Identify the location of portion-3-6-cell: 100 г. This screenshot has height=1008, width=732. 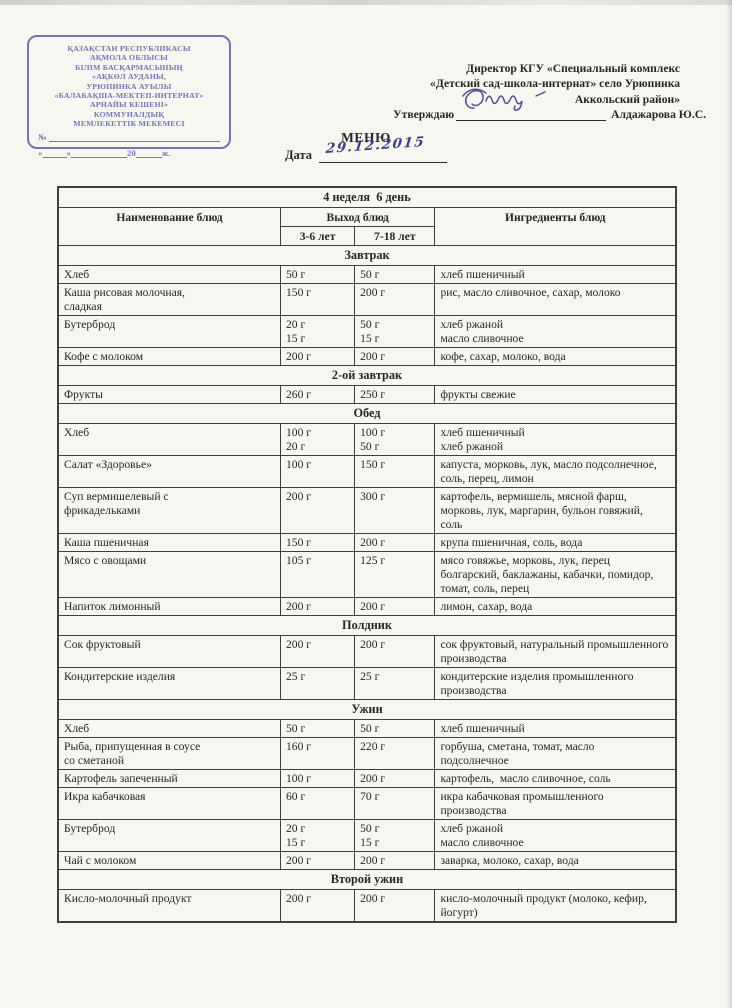
(317, 778).